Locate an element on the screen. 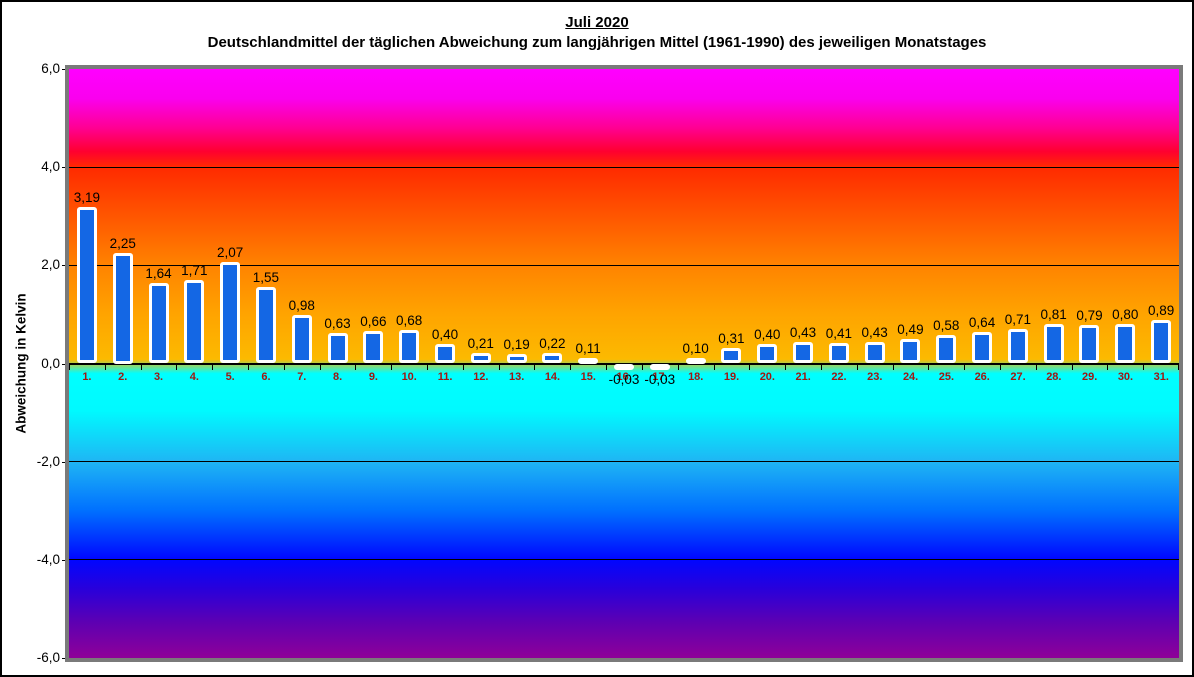 This screenshot has height=677, width=1194. y-tick-label: 4,0 is located at coordinates (50, 167).